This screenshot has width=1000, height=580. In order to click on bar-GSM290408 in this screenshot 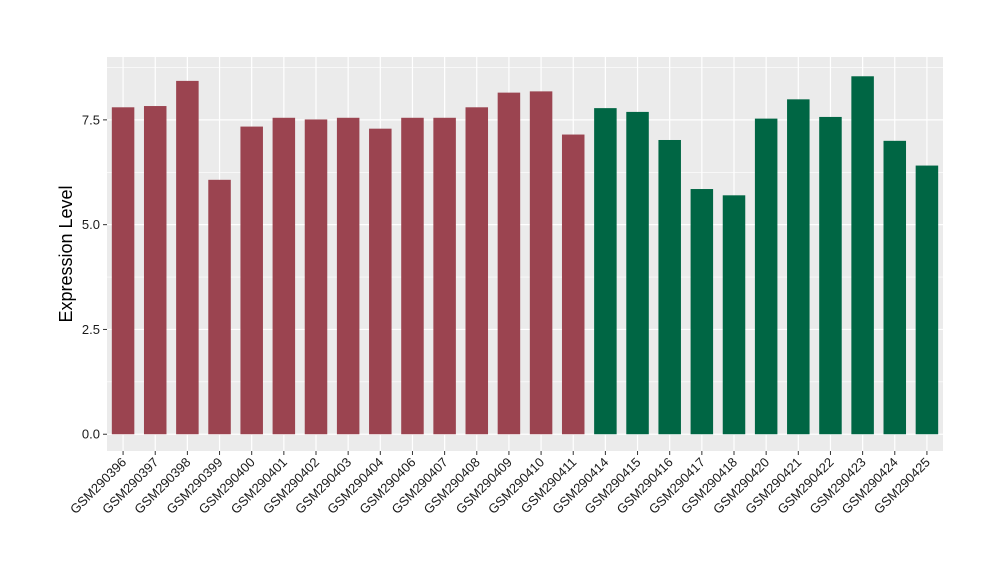, I will do `click(477, 271)`.